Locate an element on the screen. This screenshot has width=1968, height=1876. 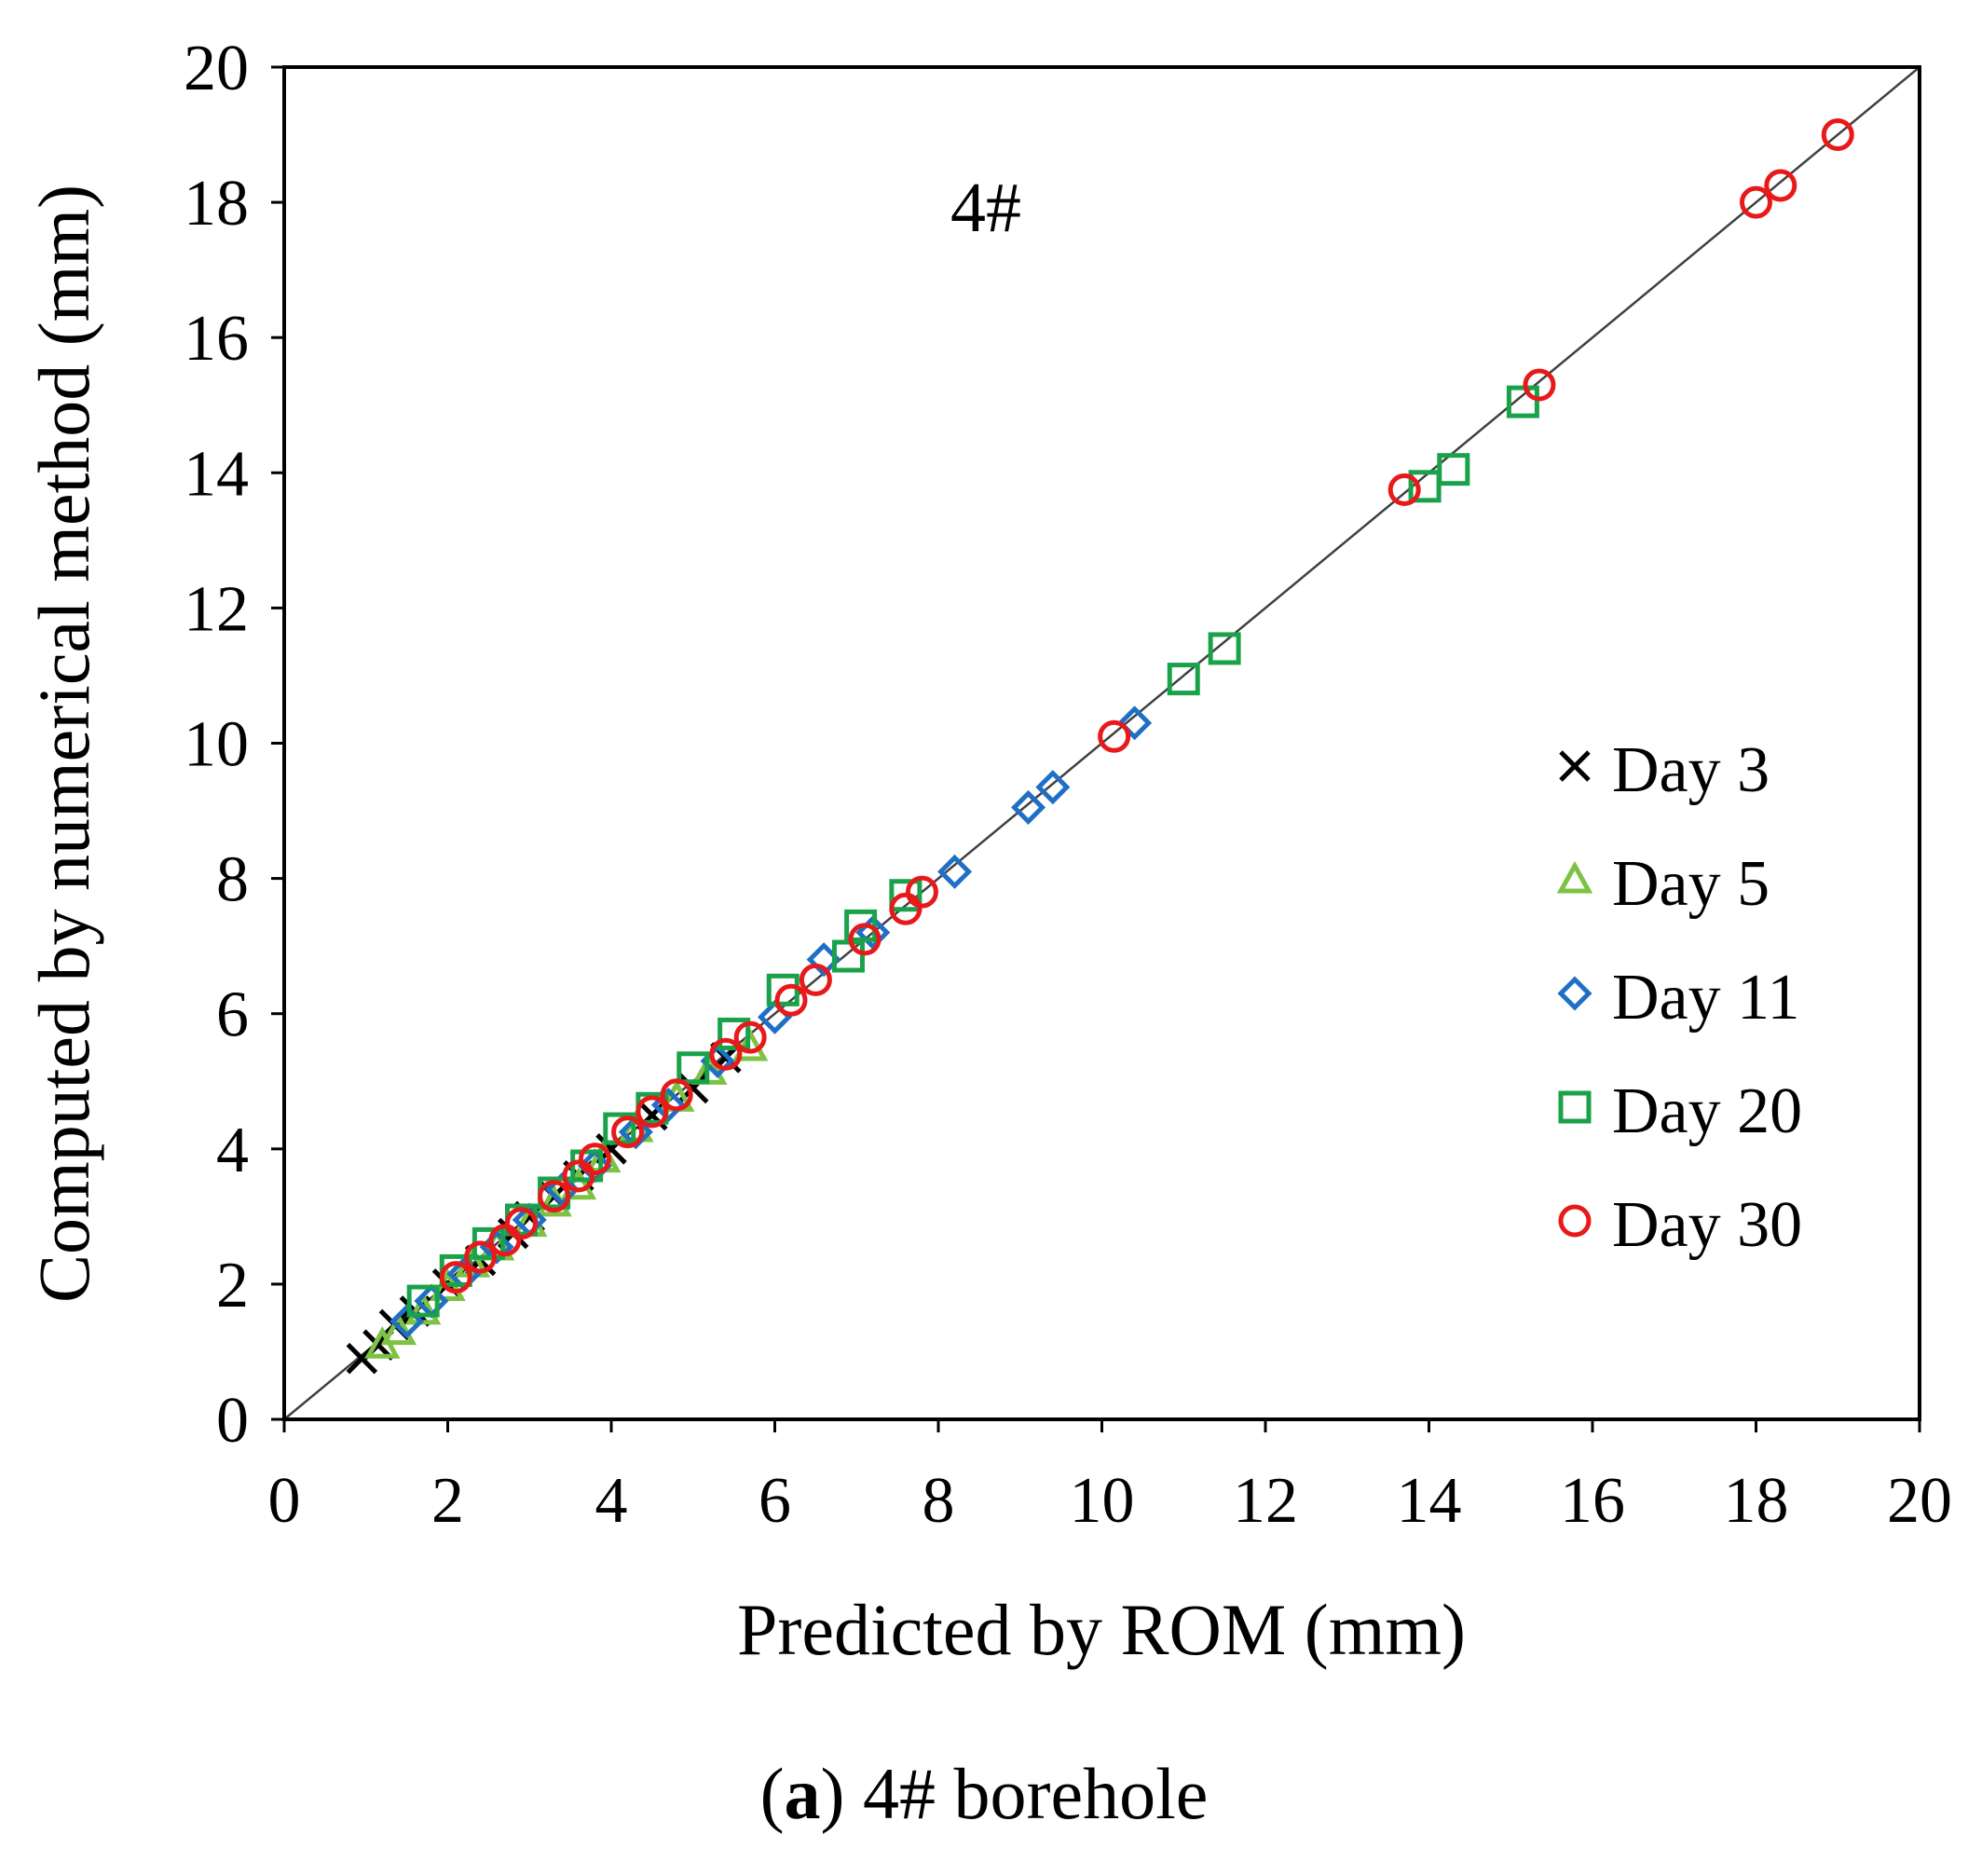
legend-item-day-30: Day 30 is located at coordinates (1680, 1225).